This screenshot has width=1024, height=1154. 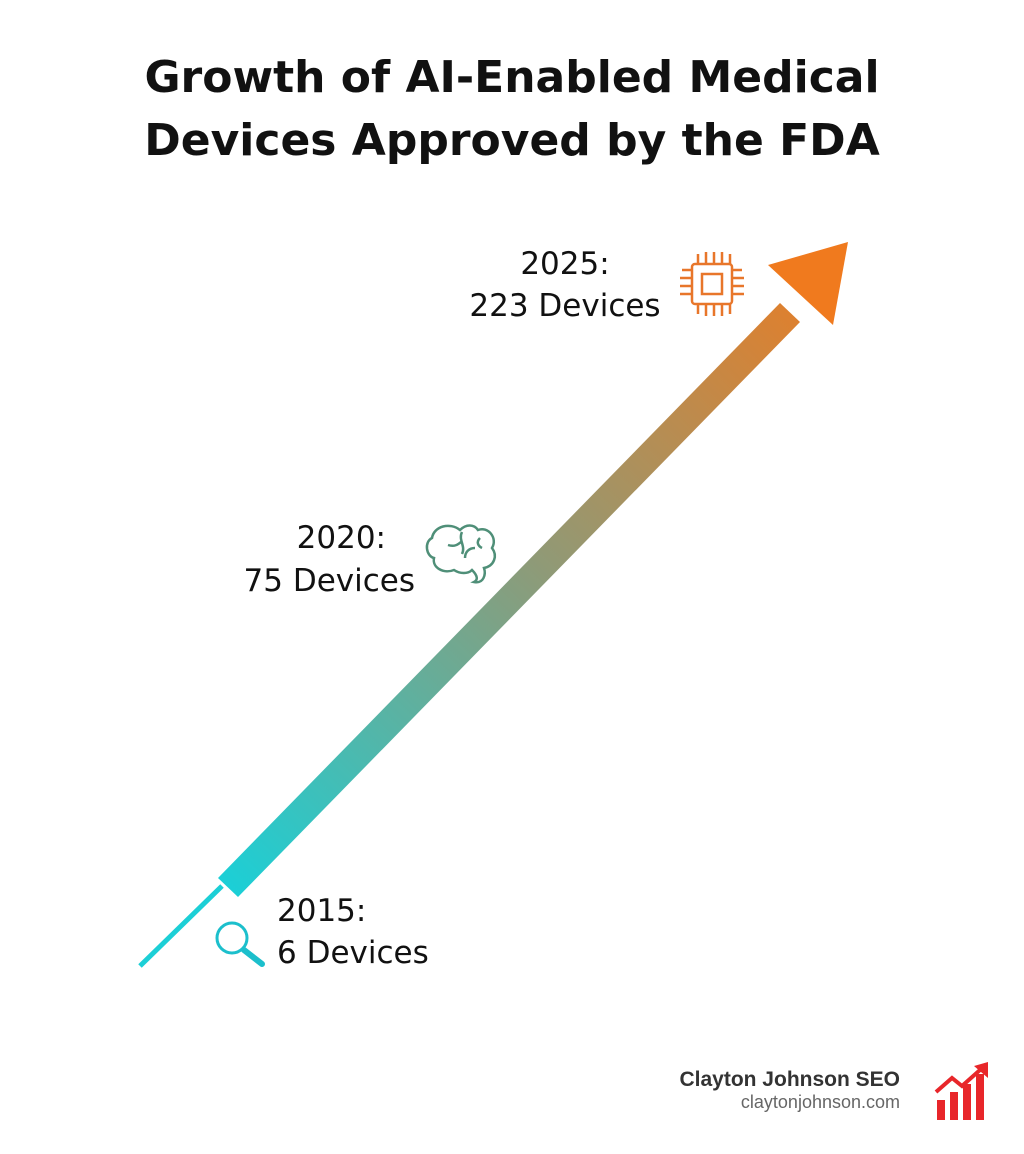 I want to click on milestone-year: 2020:, so click(x=341, y=538).